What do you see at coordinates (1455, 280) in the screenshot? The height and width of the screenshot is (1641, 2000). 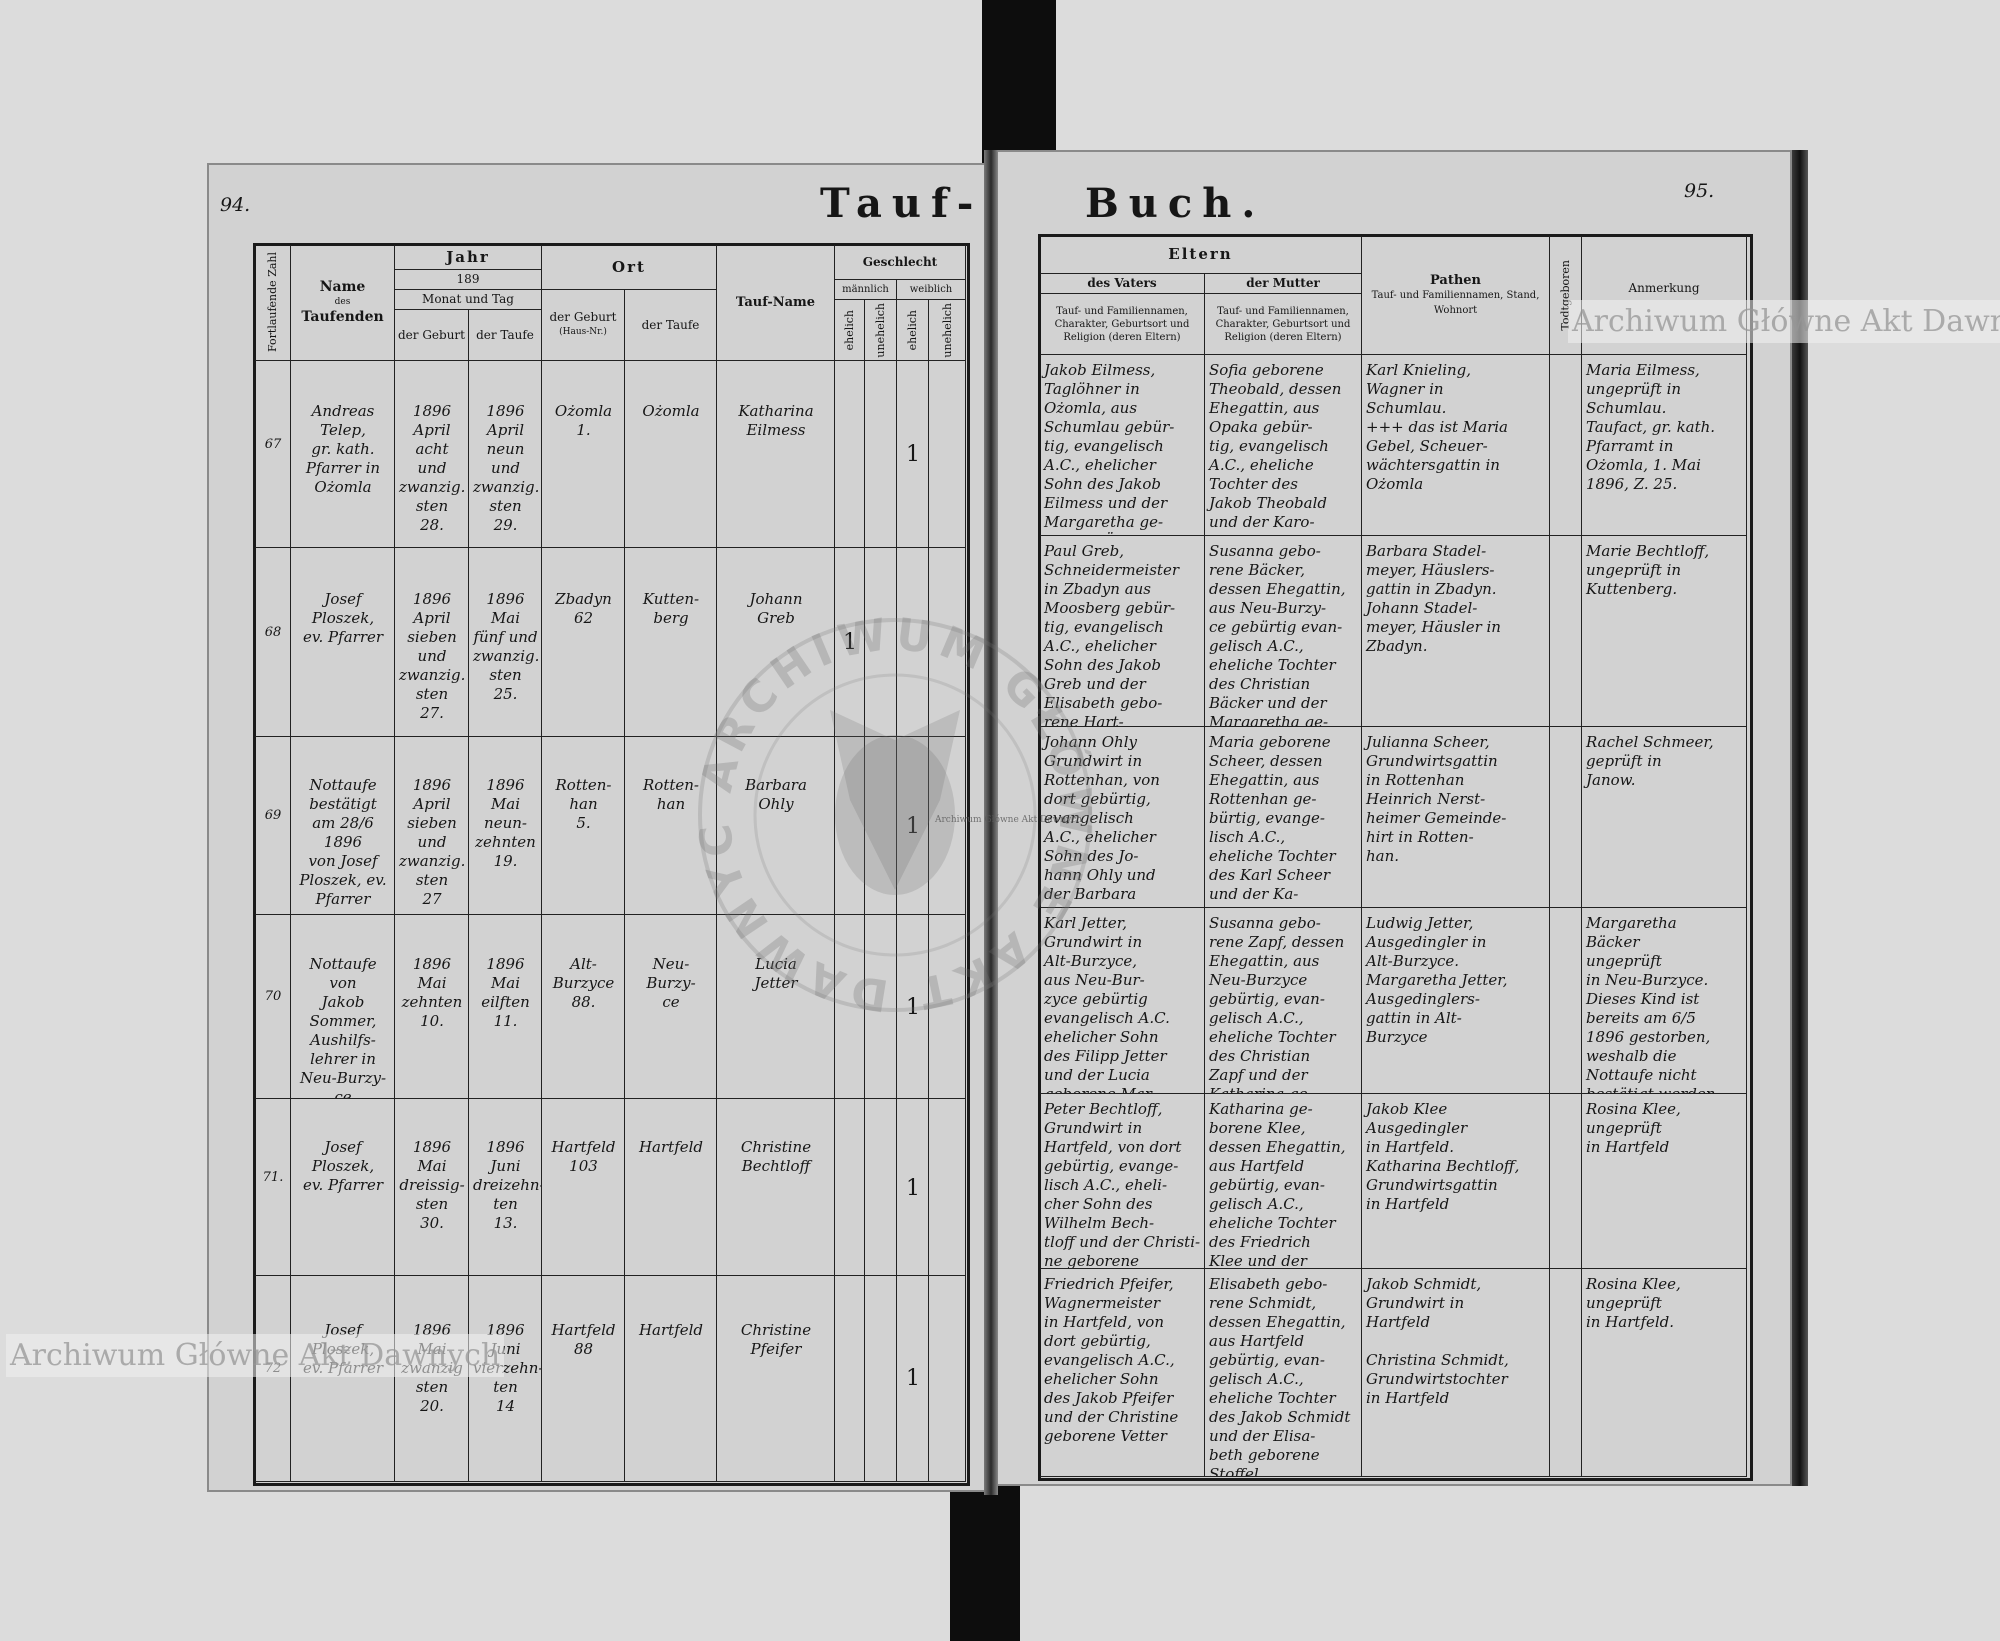 I see `header-godparents-label: Pathen` at bounding box center [1455, 280].